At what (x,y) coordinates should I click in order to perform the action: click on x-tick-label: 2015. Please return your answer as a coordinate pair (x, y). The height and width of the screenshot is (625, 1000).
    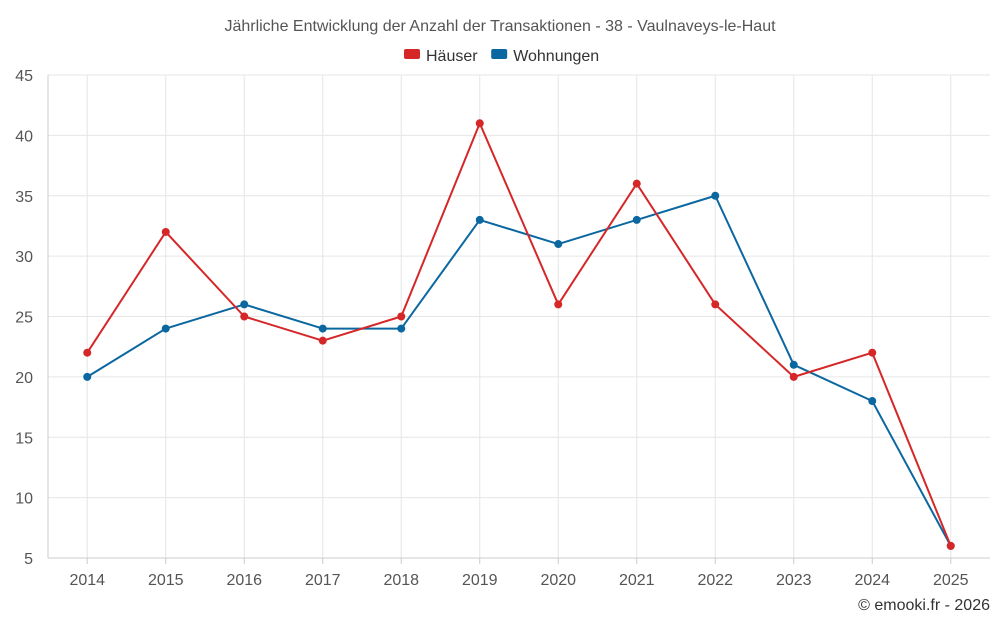
    Looking at the image, I should click on (166, 580).